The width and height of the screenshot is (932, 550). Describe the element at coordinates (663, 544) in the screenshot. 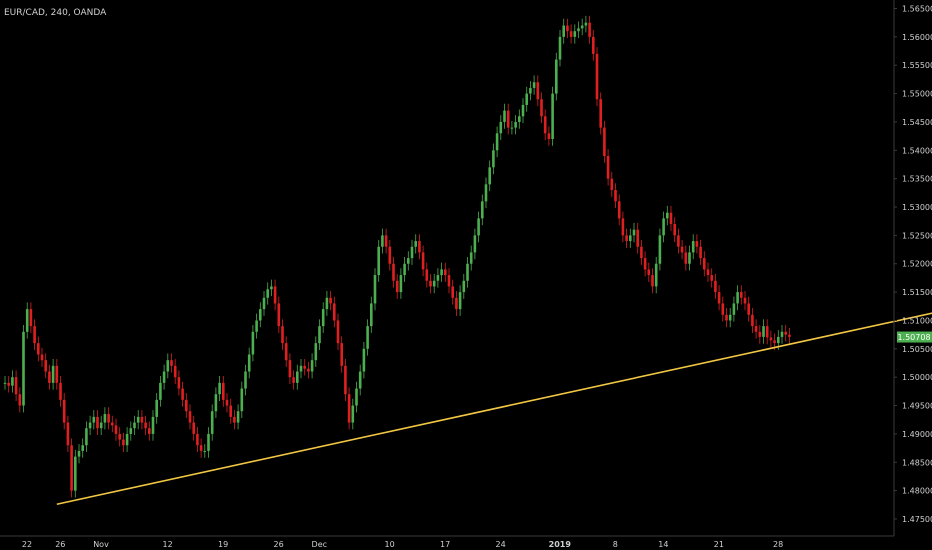

I see `time-tick-label: 14` at that location.